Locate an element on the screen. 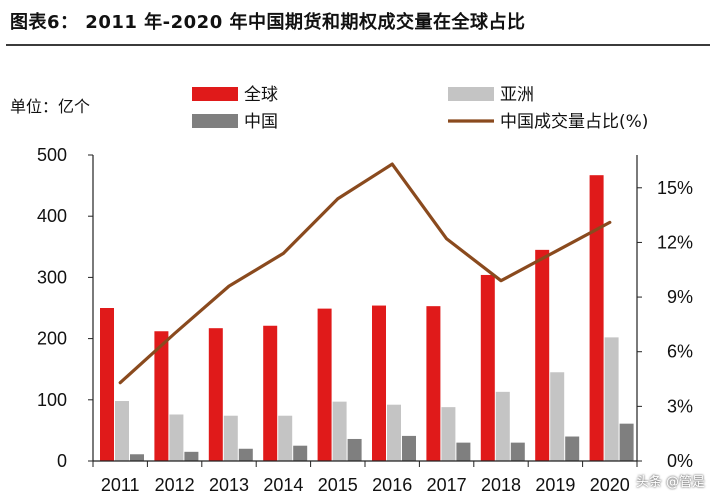 The height and width of the screenshot is (500, 719). bar-2016-global is located at coordinates (379, 383).